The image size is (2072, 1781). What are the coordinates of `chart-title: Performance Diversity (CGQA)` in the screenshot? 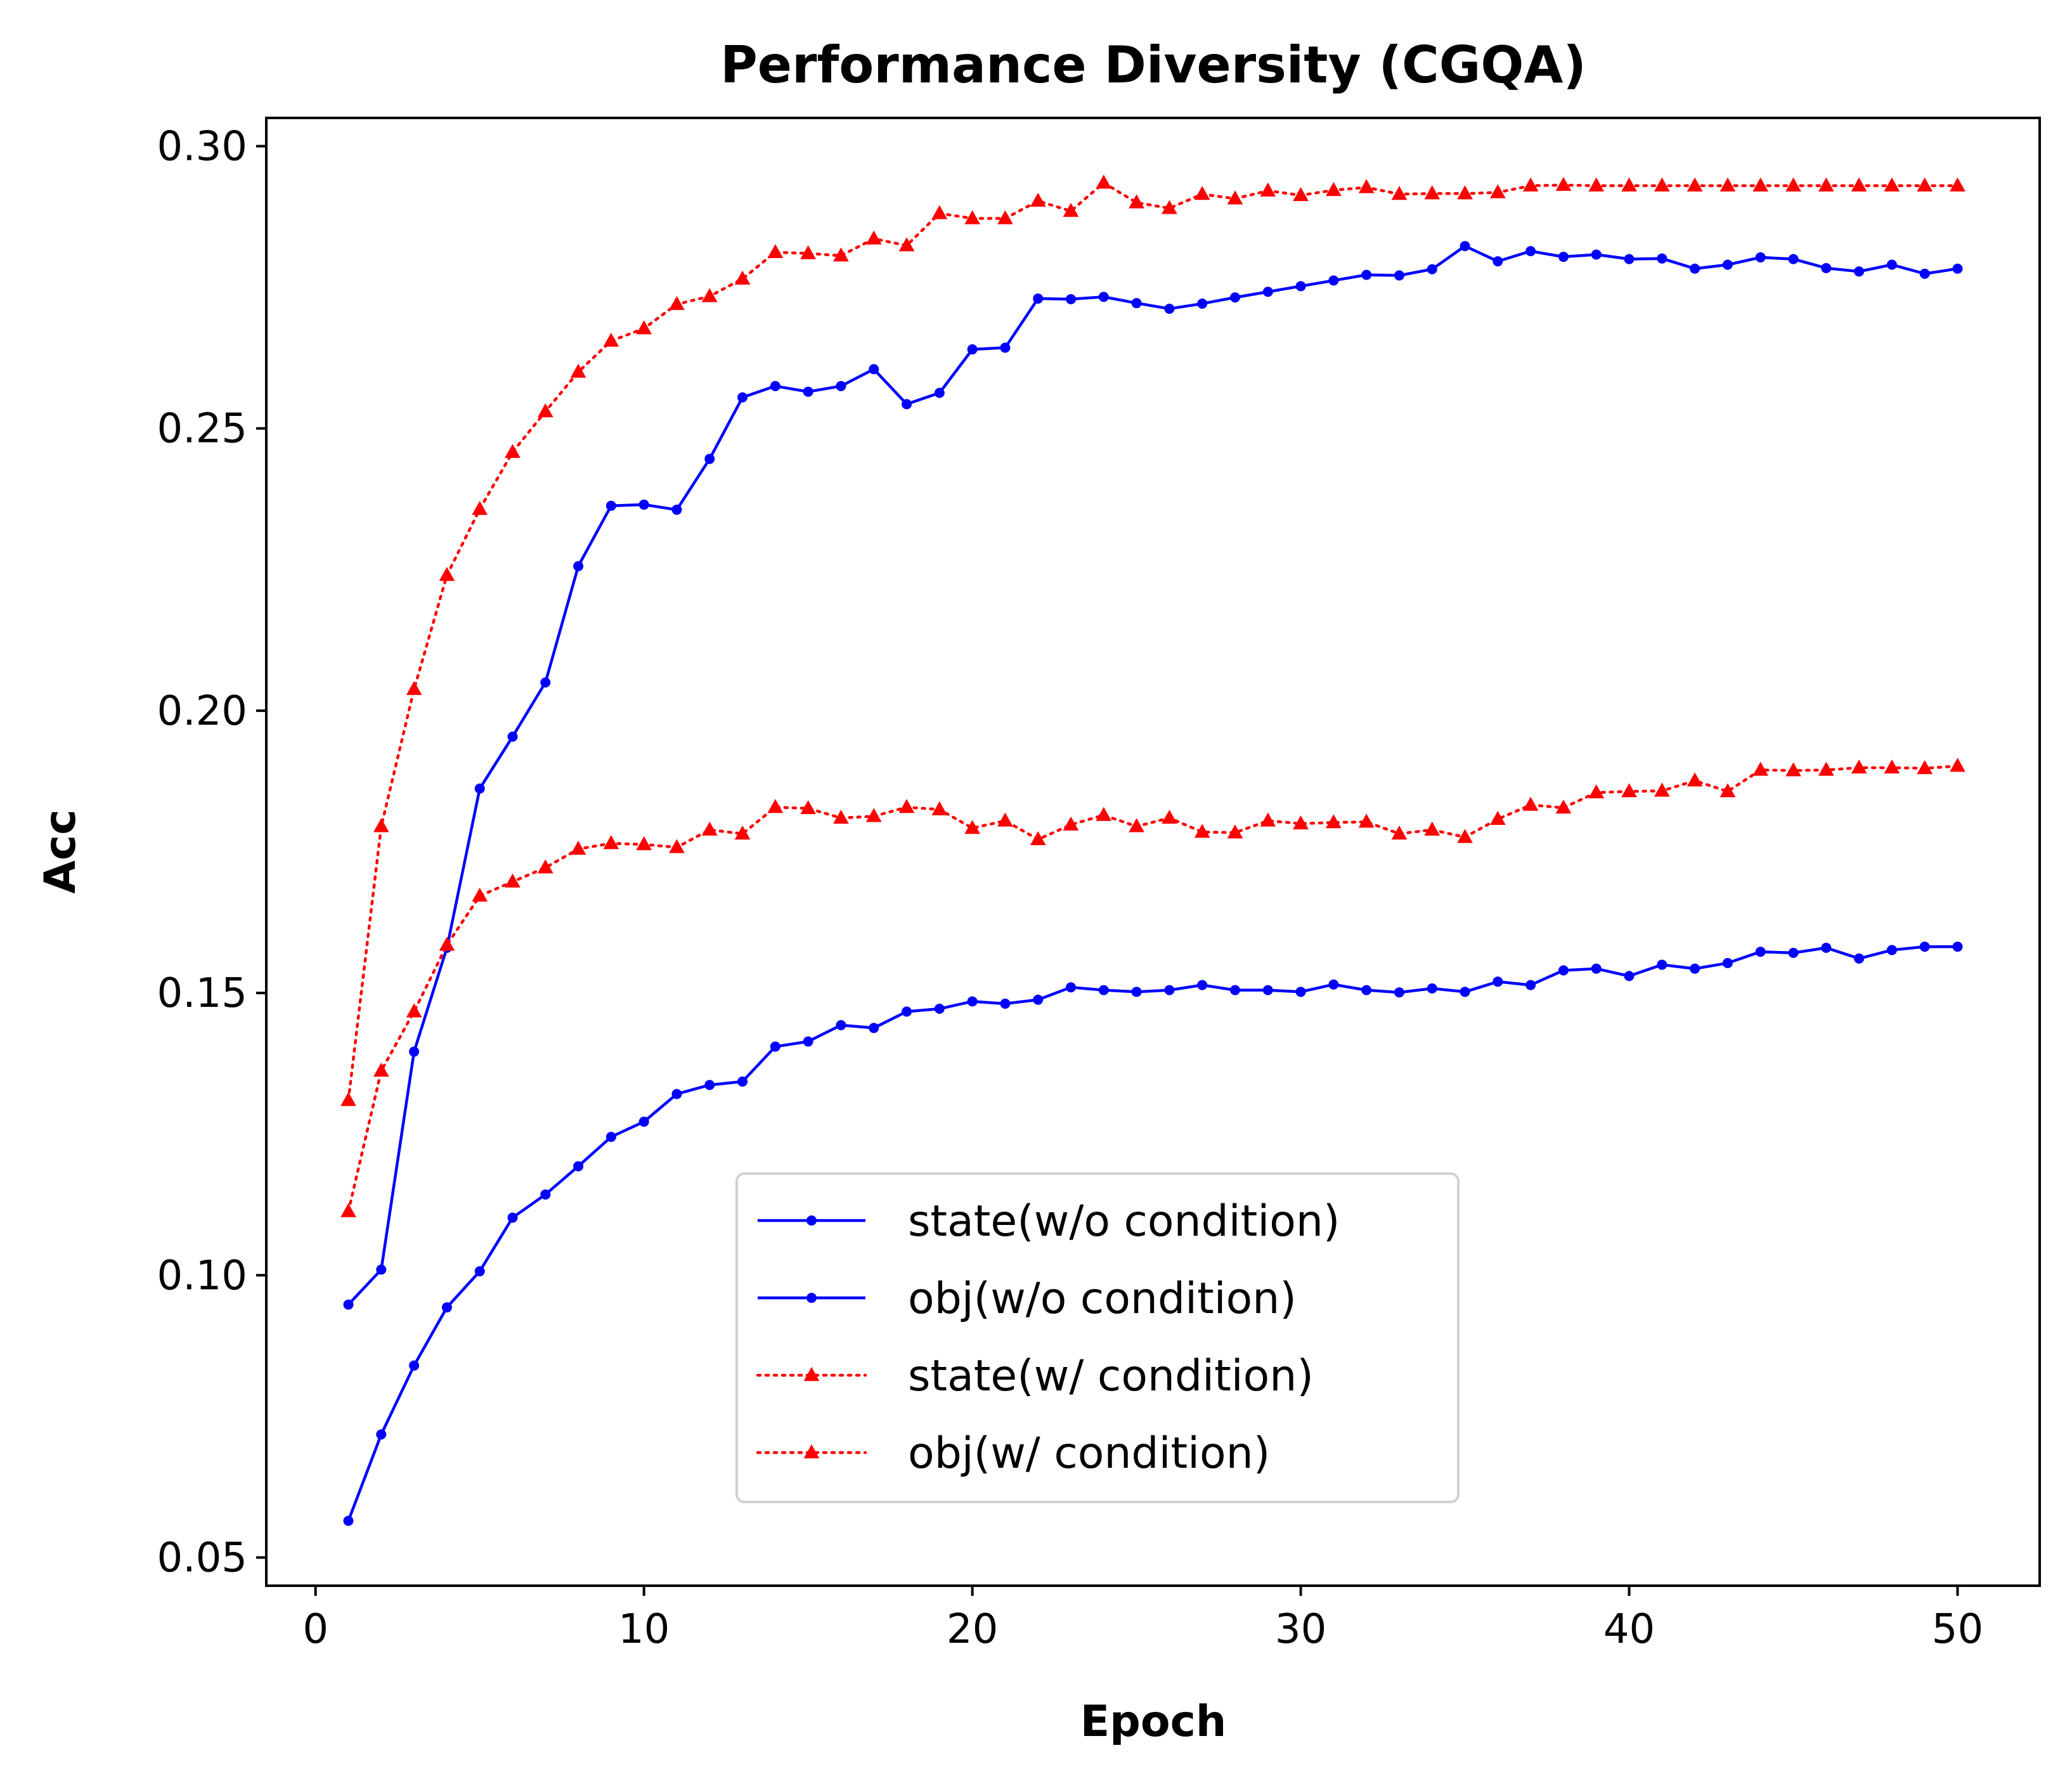 It's located at (1153, 65).